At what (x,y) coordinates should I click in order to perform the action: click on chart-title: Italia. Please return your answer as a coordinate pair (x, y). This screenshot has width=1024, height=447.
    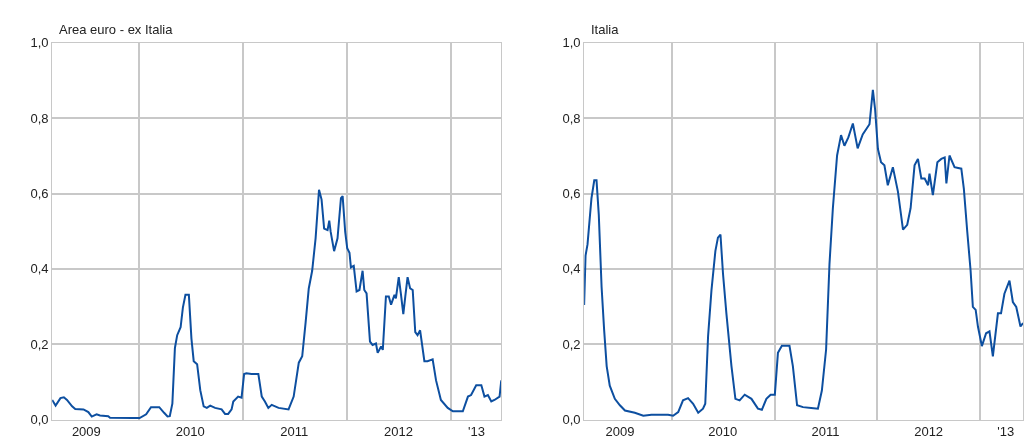
    Looking at the image, I should click on (605, 29).